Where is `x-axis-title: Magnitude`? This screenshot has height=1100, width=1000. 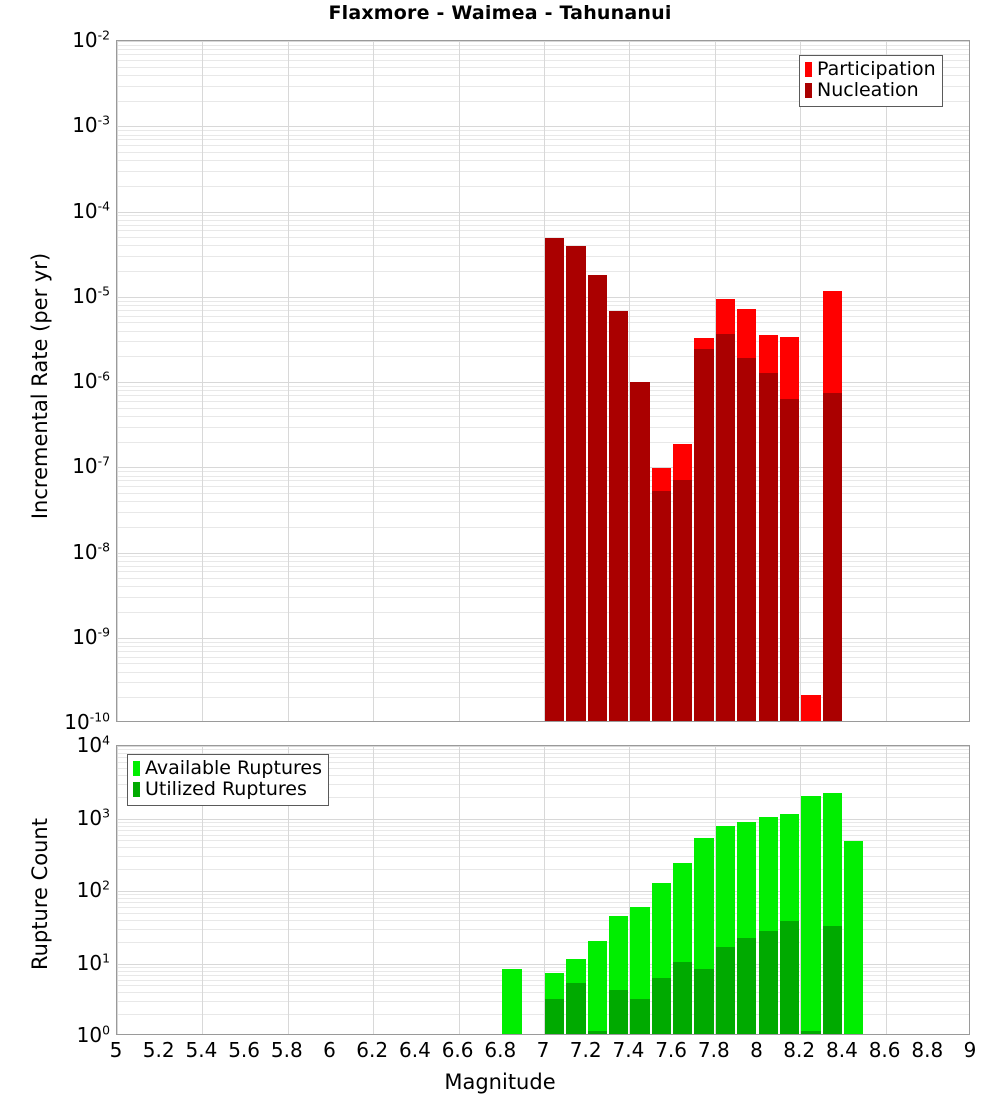 x-axis-title: Magnitude is located at coordinates (500, 1082).